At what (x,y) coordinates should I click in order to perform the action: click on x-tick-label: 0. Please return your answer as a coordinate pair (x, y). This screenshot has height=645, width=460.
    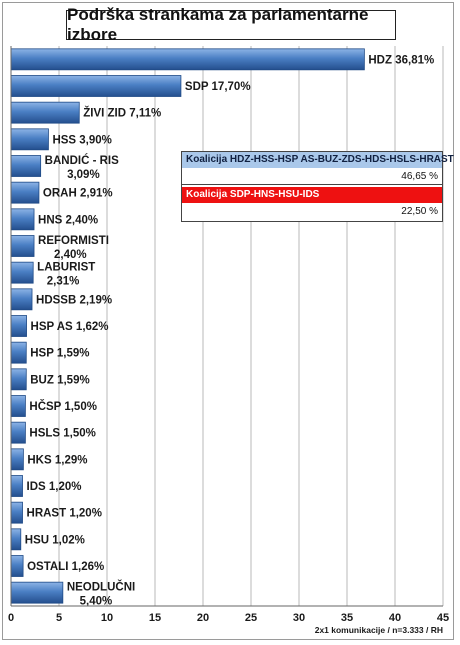
    Looking at the image, I should click on (11, 618).